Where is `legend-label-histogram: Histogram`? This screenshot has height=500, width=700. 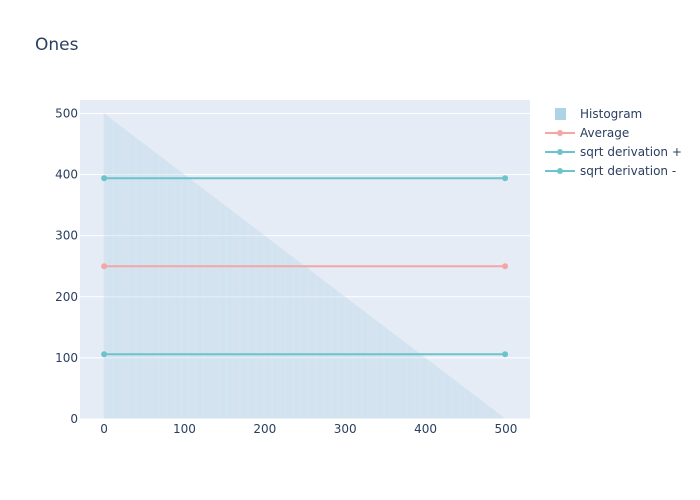
legend-label-histogram: Histogram is located at coordinates (611, 114).